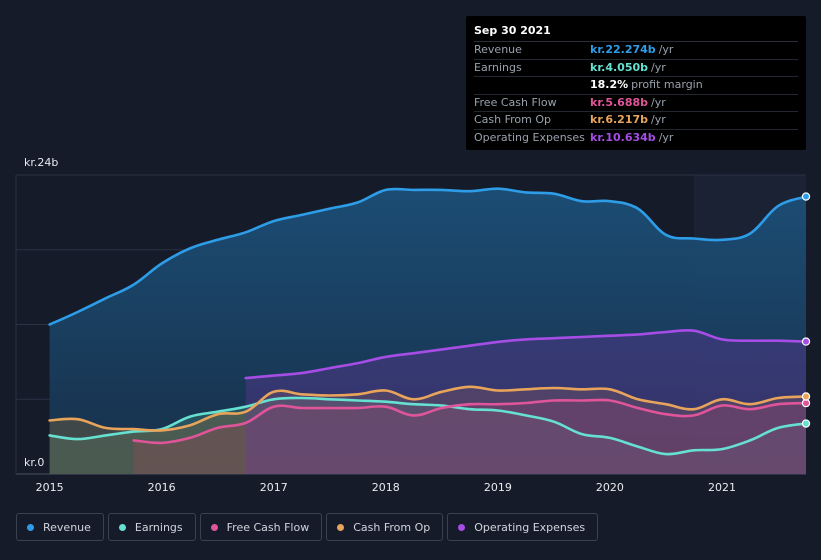 This screenshot has height=560, width=821. Describe the element at coordinates (513, 120) in the screenshot. I see `tooltip-label: Cash From Op` at that location.